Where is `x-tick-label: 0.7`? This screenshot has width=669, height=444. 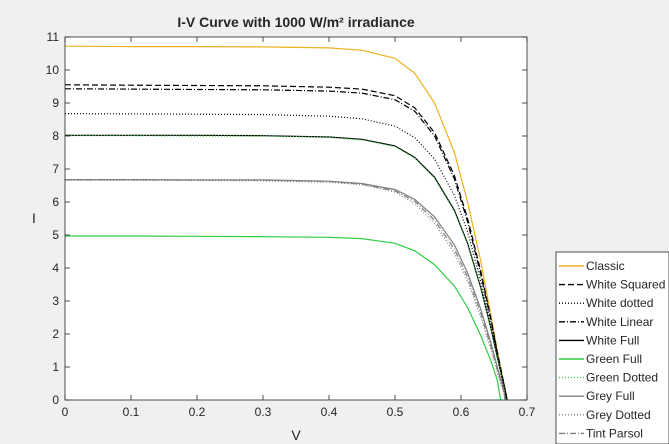 x-tick-label: 0.7 is located at coordinates (527, 412).